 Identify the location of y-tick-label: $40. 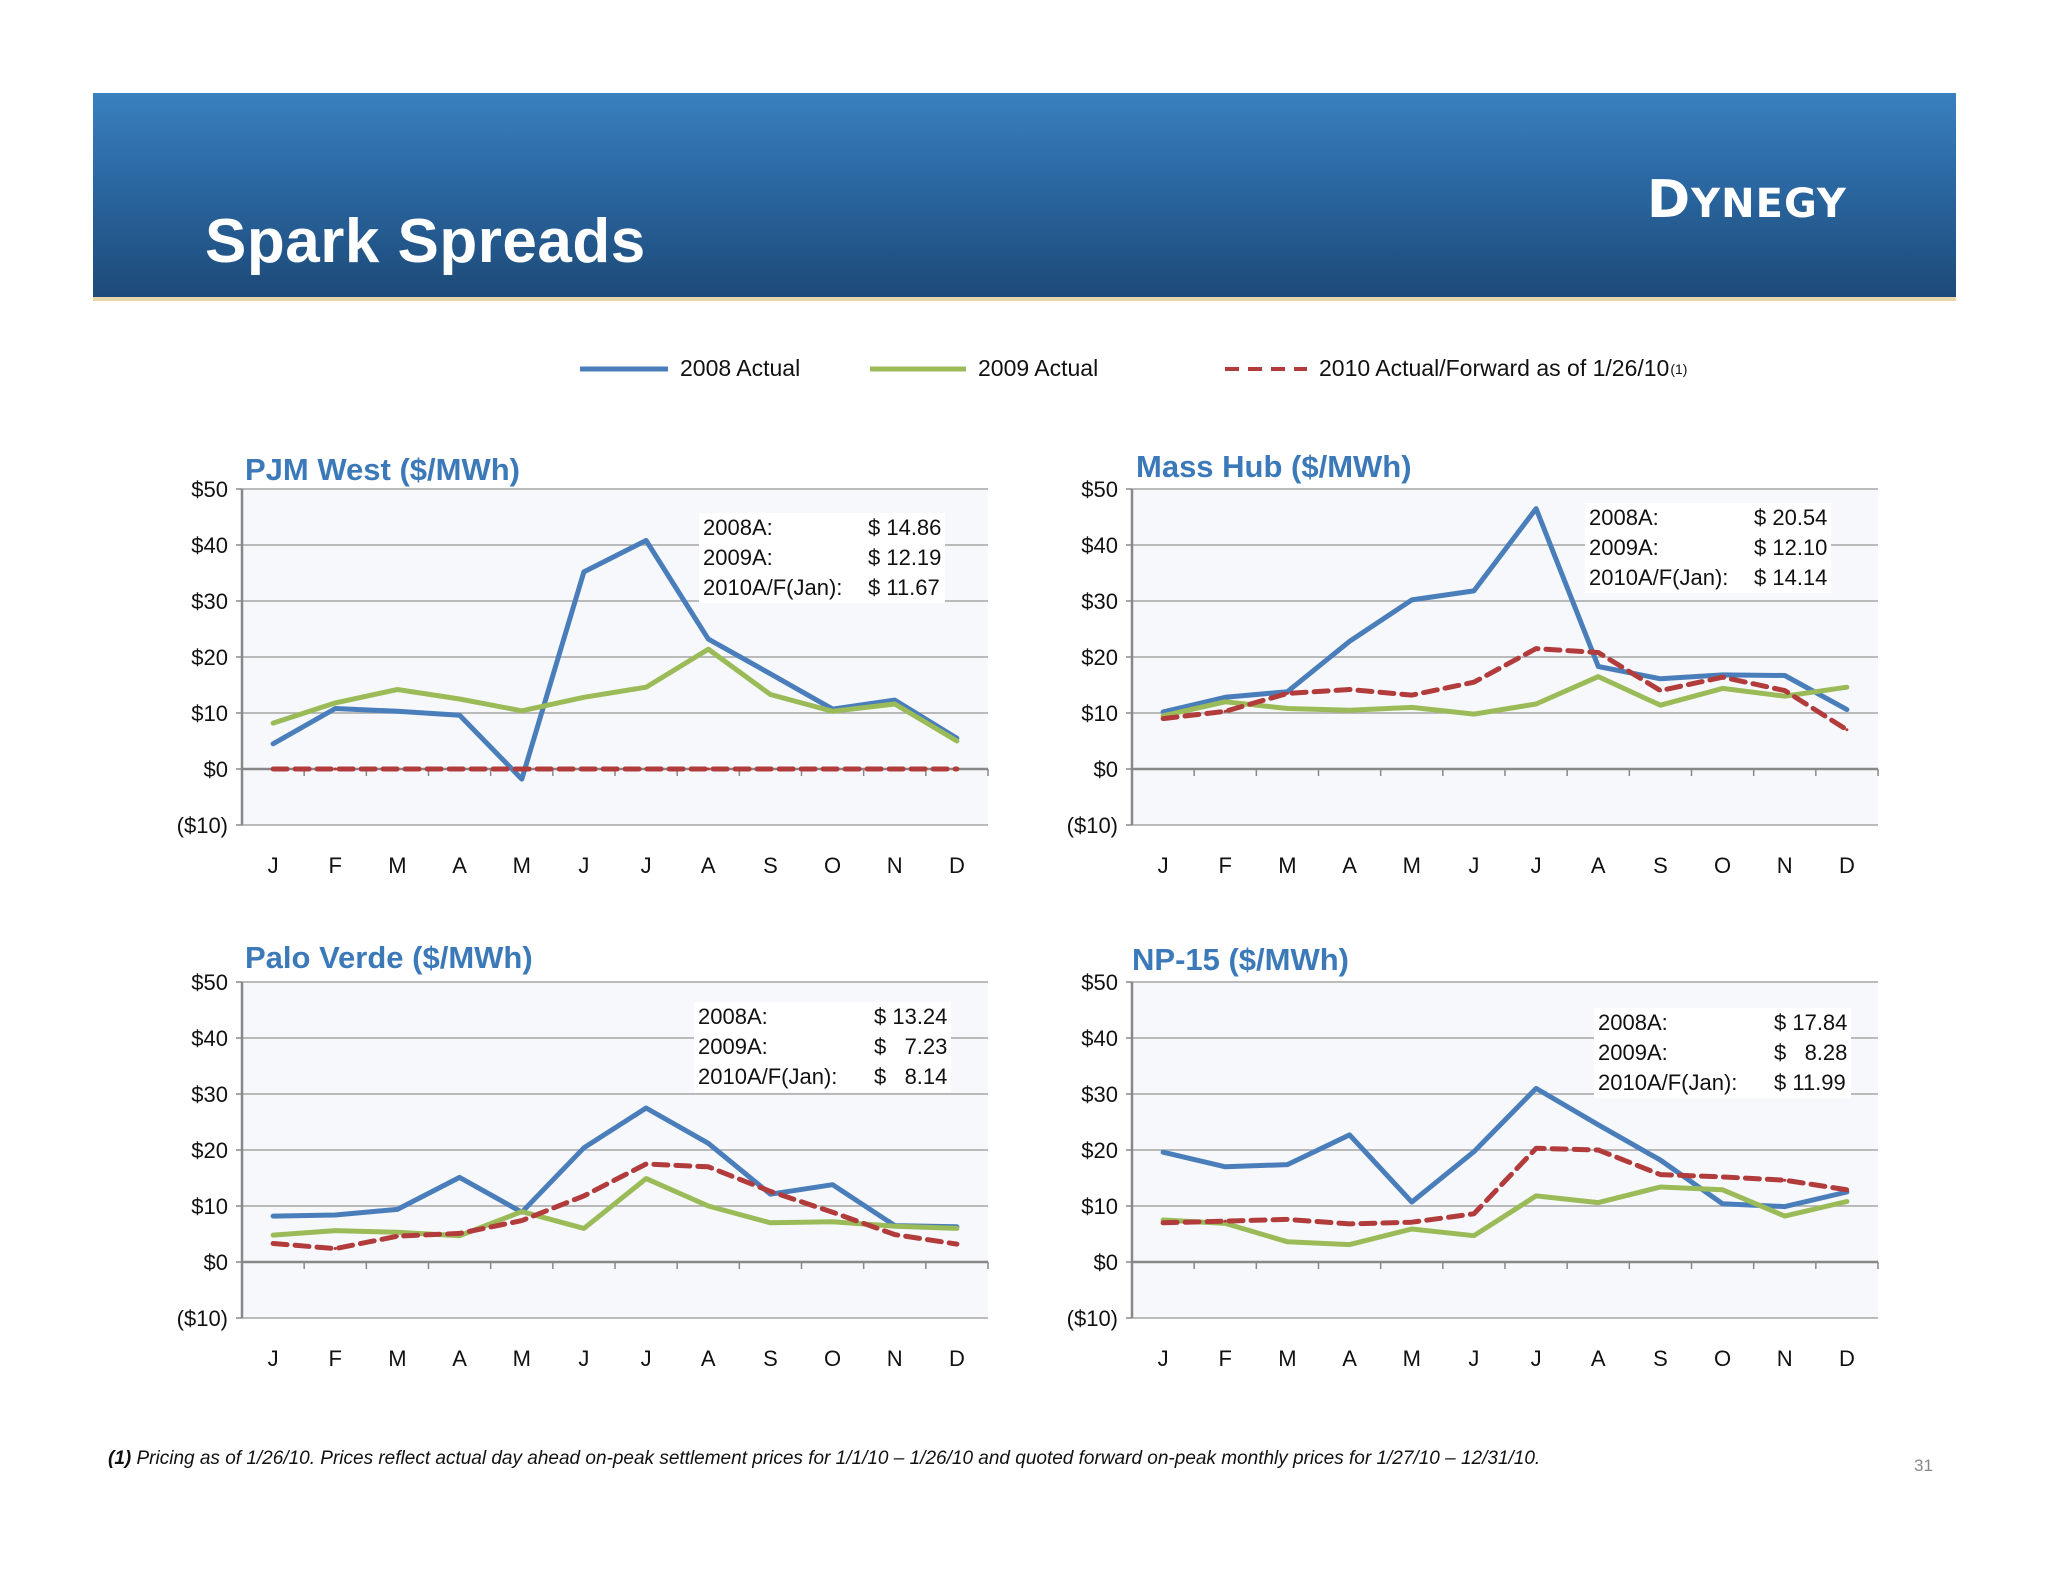
(209, 545).